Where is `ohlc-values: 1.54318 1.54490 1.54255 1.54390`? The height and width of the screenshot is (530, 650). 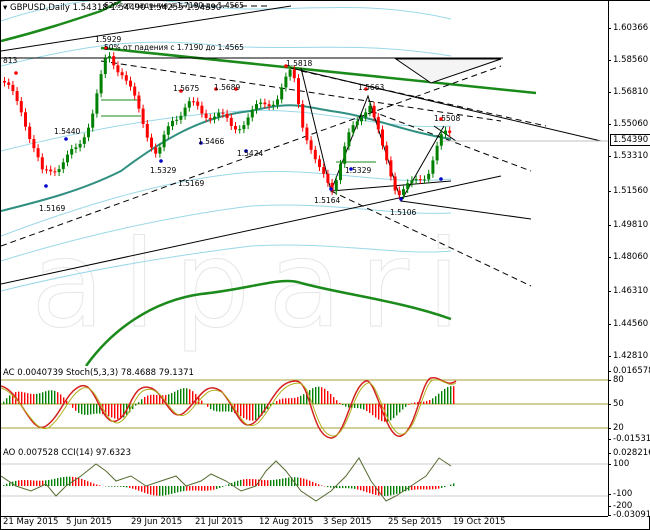 ohlc-values: 1.54318 1.54490 1.54255 1.54390 is located at coordinates (147, 8).